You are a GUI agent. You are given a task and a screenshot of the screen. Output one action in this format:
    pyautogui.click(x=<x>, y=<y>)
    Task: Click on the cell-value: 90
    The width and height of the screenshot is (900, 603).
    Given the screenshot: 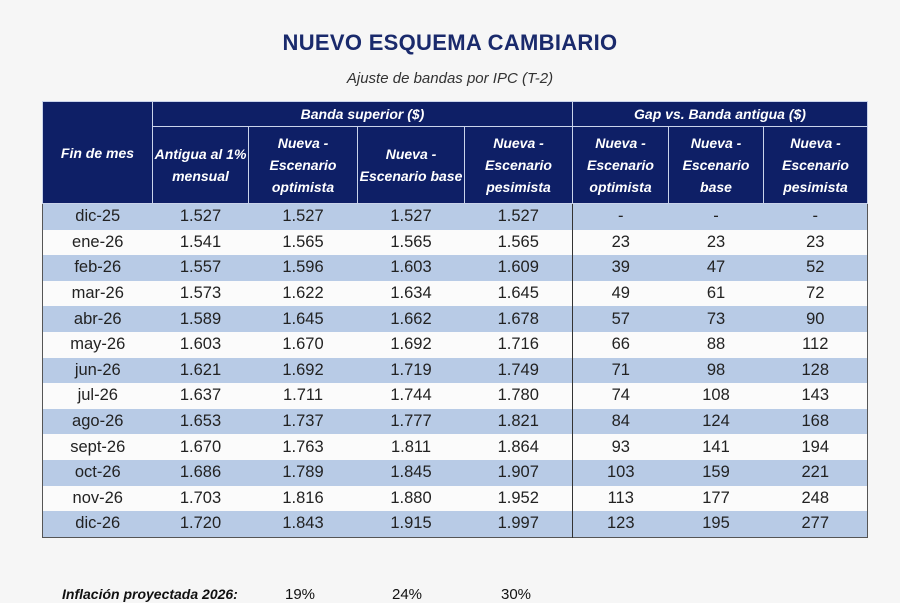 What is the action you would take?
    pyautogui.click(x=815, y=319)
    